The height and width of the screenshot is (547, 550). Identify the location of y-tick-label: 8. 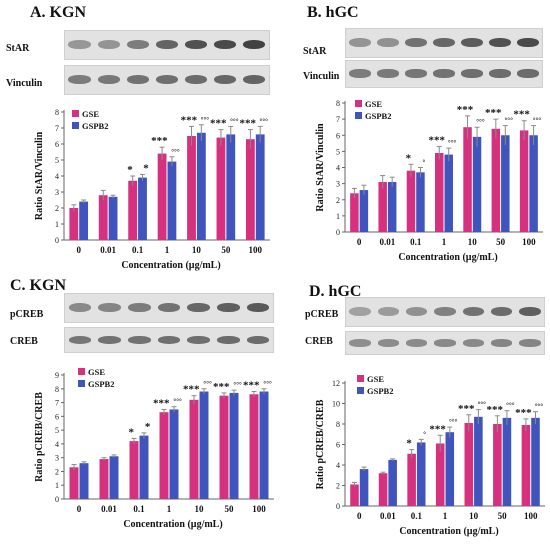
(57, 112).